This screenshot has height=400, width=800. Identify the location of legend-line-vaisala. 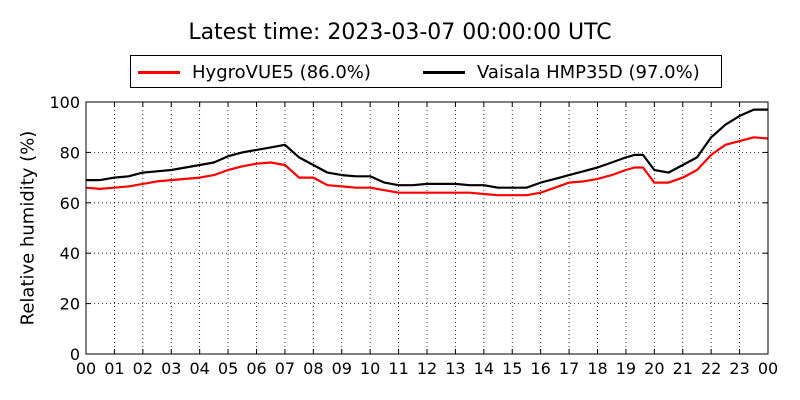
(444, 72).